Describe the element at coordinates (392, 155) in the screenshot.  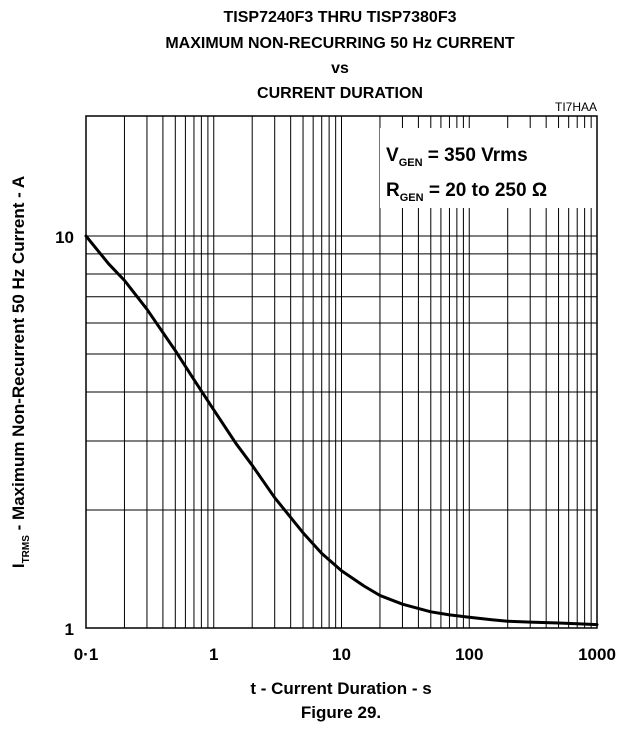
I see `annotation-vgen-symbol: V` at that location.